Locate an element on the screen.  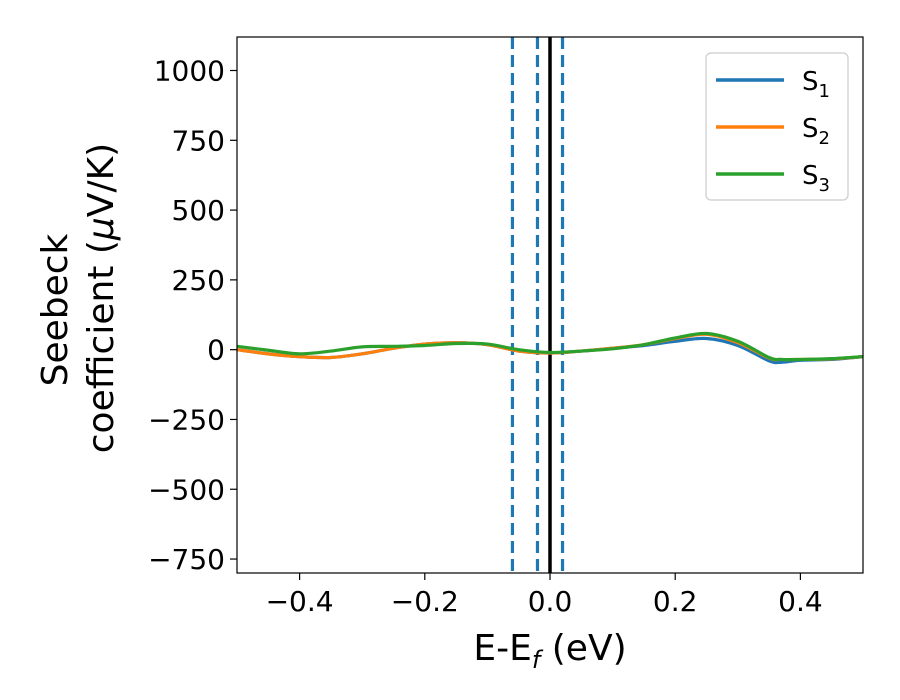
legend-label-s3: S3 is located at coordinates (816, 178).